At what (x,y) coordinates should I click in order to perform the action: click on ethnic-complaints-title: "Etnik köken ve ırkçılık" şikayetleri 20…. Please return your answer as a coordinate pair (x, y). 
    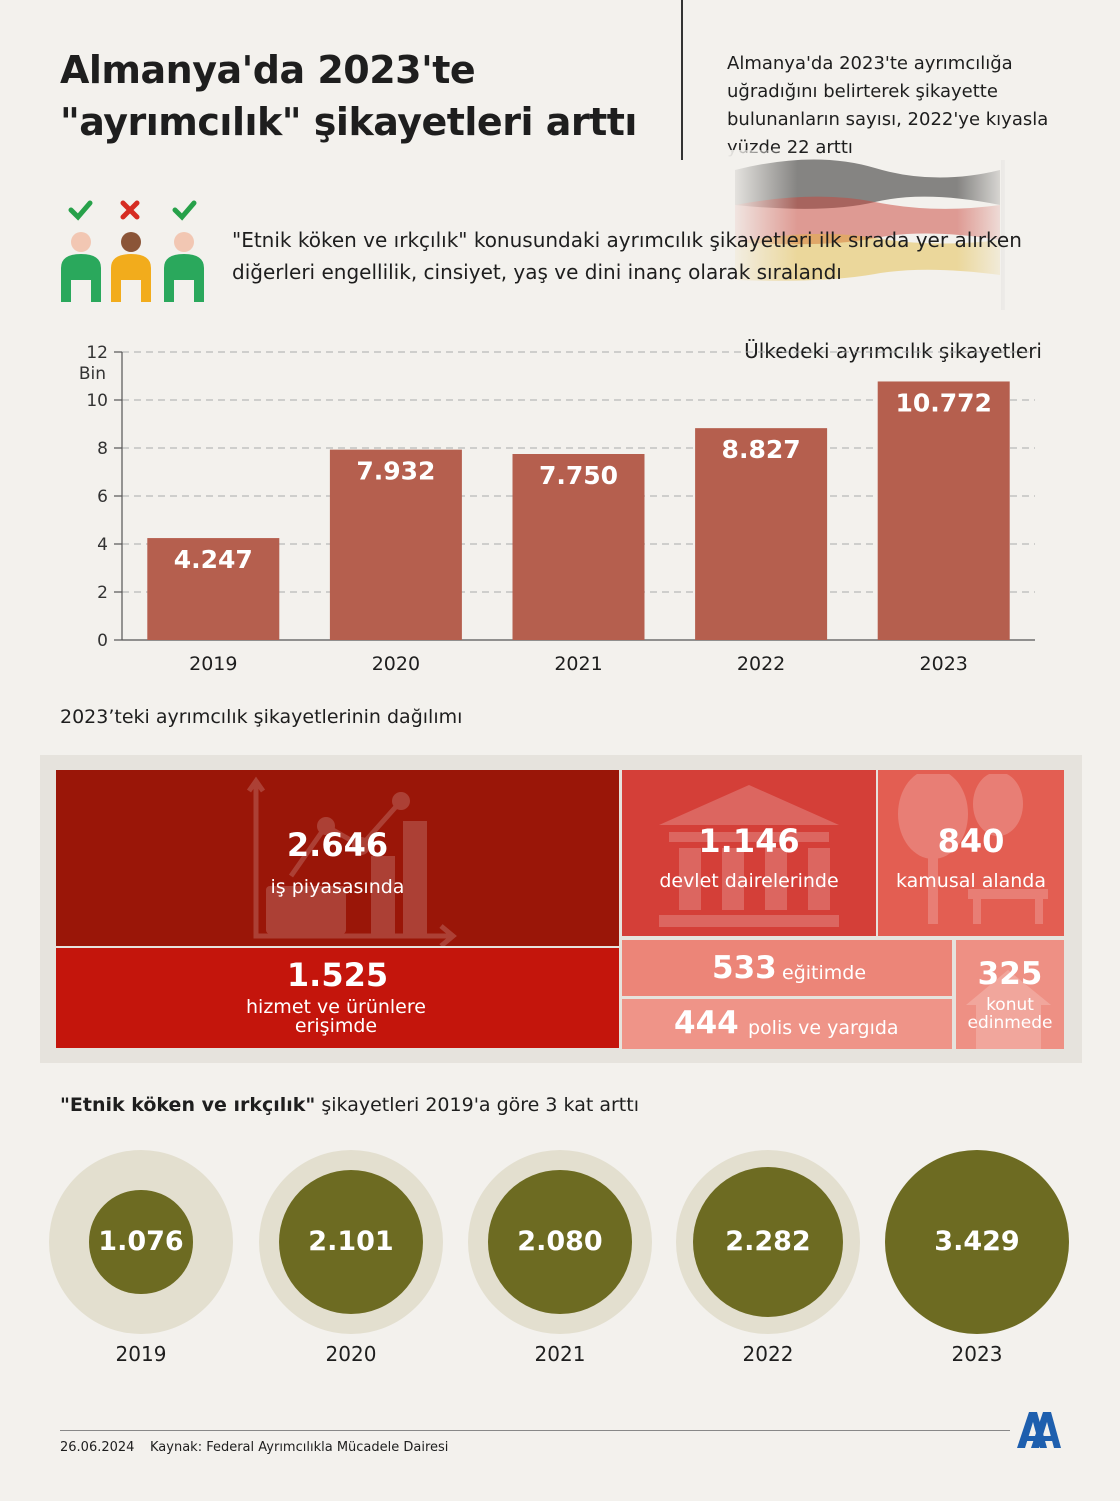
    Looking at the image, I should click on (349, 1105).